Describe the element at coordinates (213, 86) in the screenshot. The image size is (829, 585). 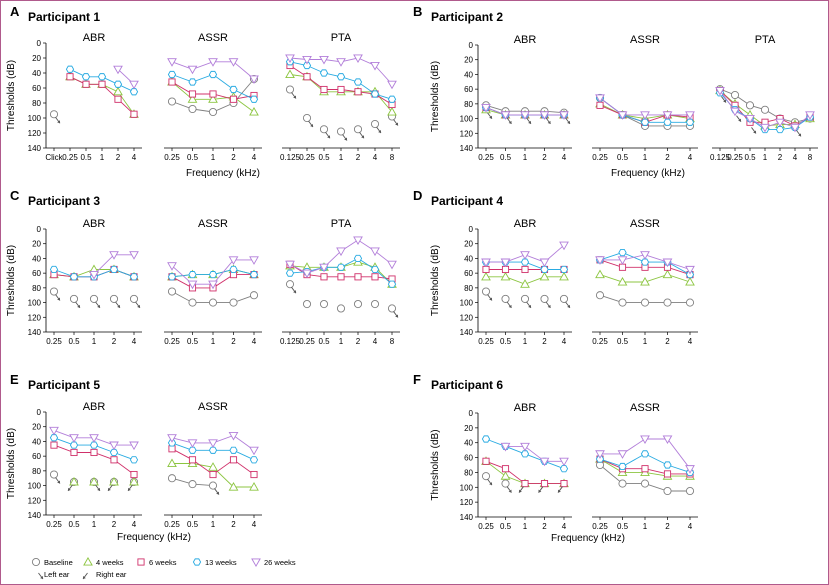
I see `series-13-weeks` at that location.